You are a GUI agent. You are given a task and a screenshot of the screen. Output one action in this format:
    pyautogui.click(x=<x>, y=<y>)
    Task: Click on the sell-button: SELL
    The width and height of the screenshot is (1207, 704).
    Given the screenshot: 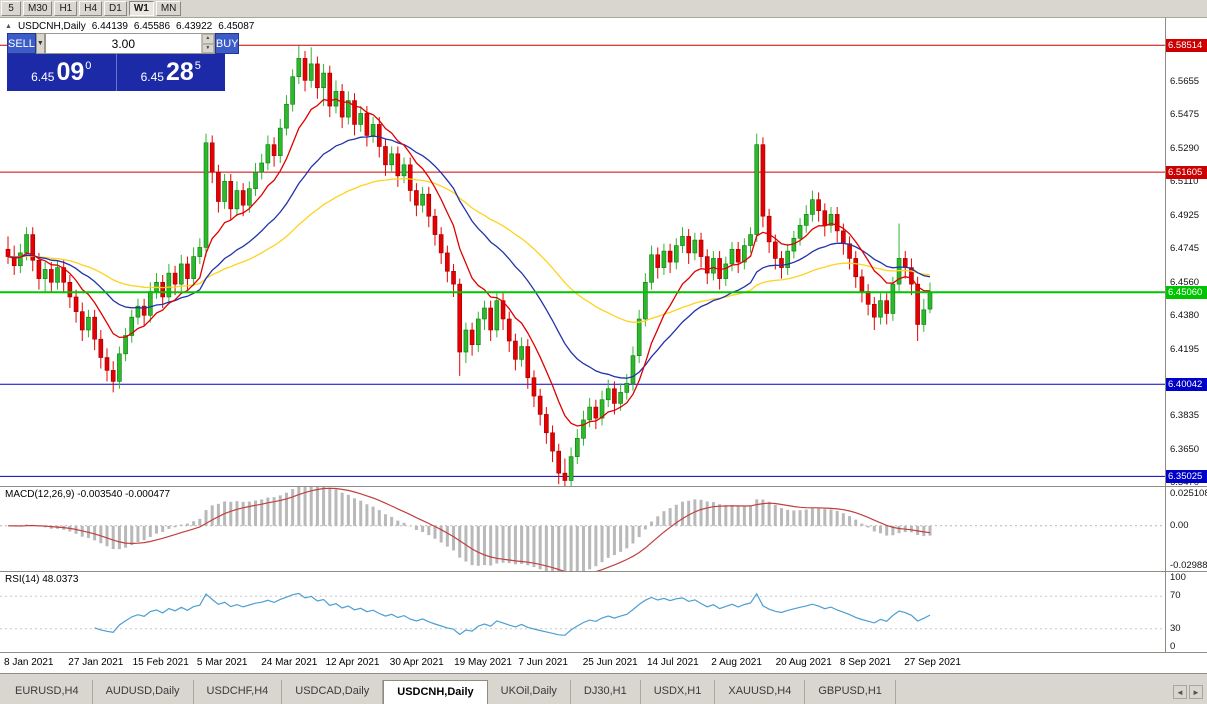 What is the action you would take?
    pyautogui.click(x=21, y=43)
    